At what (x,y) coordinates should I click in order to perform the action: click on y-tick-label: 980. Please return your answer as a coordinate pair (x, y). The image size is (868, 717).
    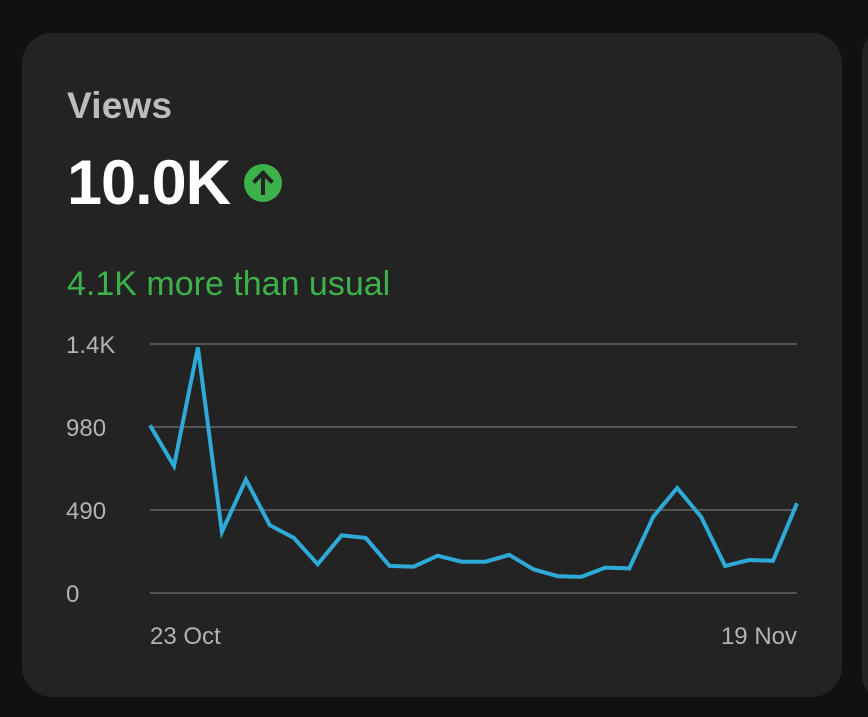
    Looking at the image, I should click on (86, 428).